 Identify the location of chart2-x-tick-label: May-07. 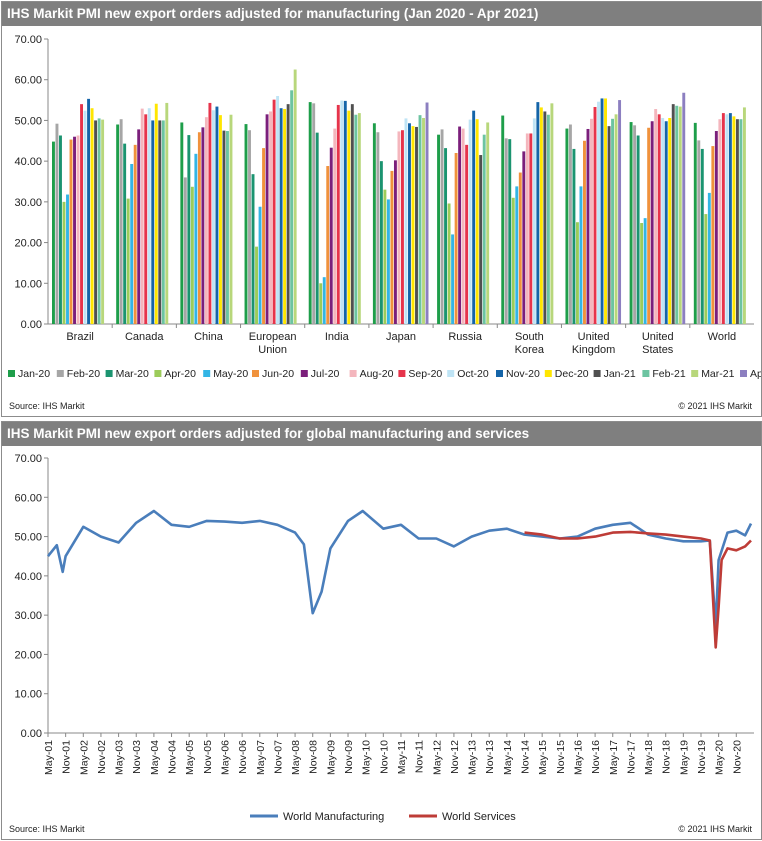
(261, 757).